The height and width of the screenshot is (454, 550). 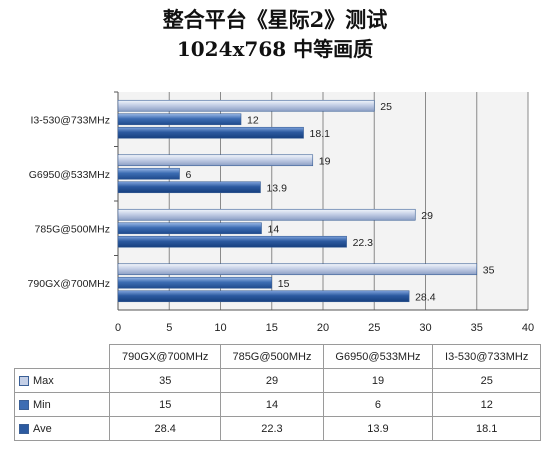 What do you see at coordinates (272, 428) in the screenshot?
I see `data-table-cell: 22.3` at bounding box center [272, 428].